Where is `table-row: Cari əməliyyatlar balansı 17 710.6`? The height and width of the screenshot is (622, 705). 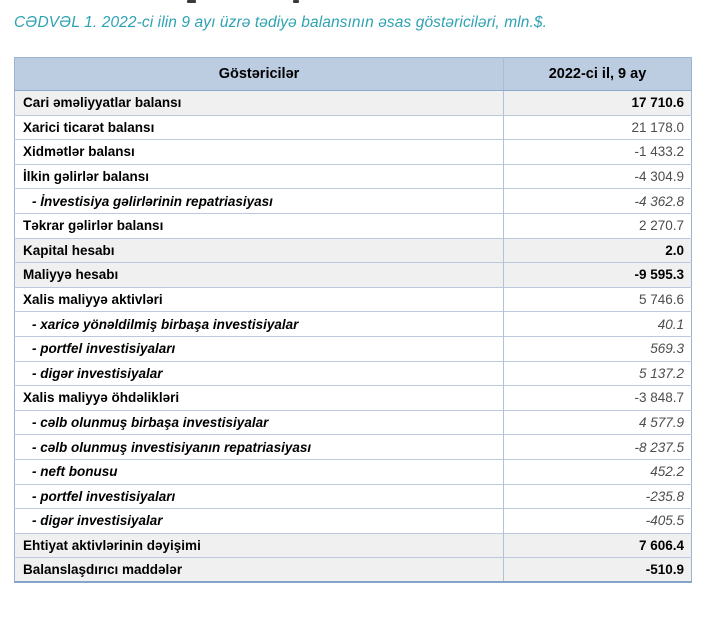 table-row: Cari əməliyyatlar balansı 17 710.6 is located at coordinates (353, 103).